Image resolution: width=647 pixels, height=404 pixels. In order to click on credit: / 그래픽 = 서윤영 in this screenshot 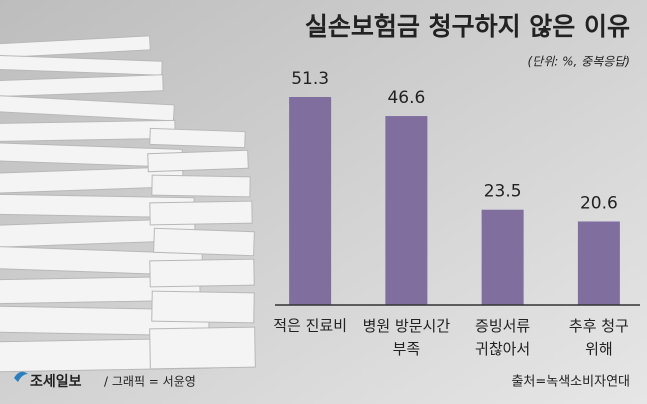, I will do `click(150, 382)`.